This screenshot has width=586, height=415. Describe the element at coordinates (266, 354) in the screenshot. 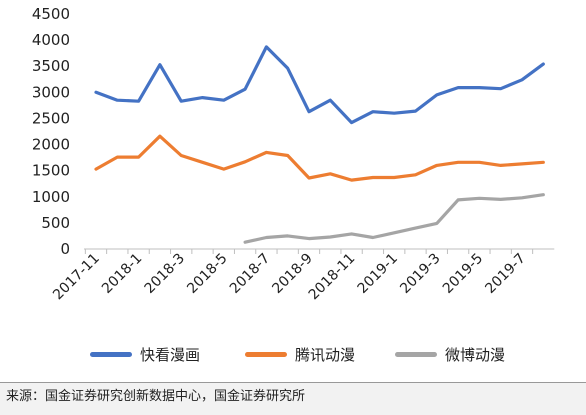

I see `legend-swatch-tencent` at that location.